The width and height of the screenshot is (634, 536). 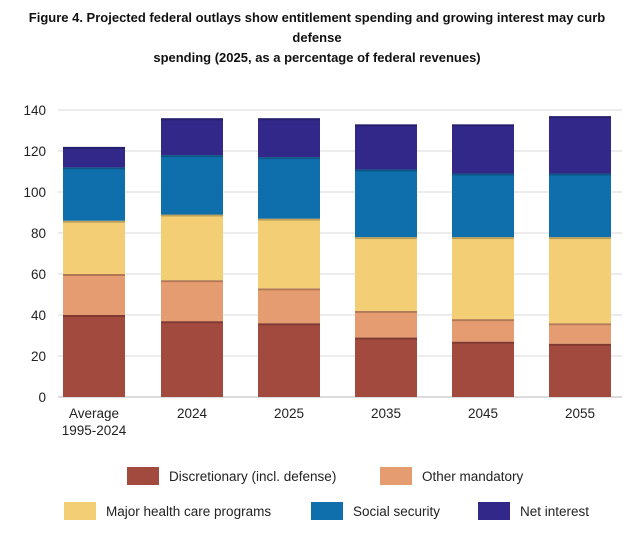 What do you see at coordinates (34, 151) in the screenshot?
I see `y-tick-label: 120` at bounding box center [34, 151].